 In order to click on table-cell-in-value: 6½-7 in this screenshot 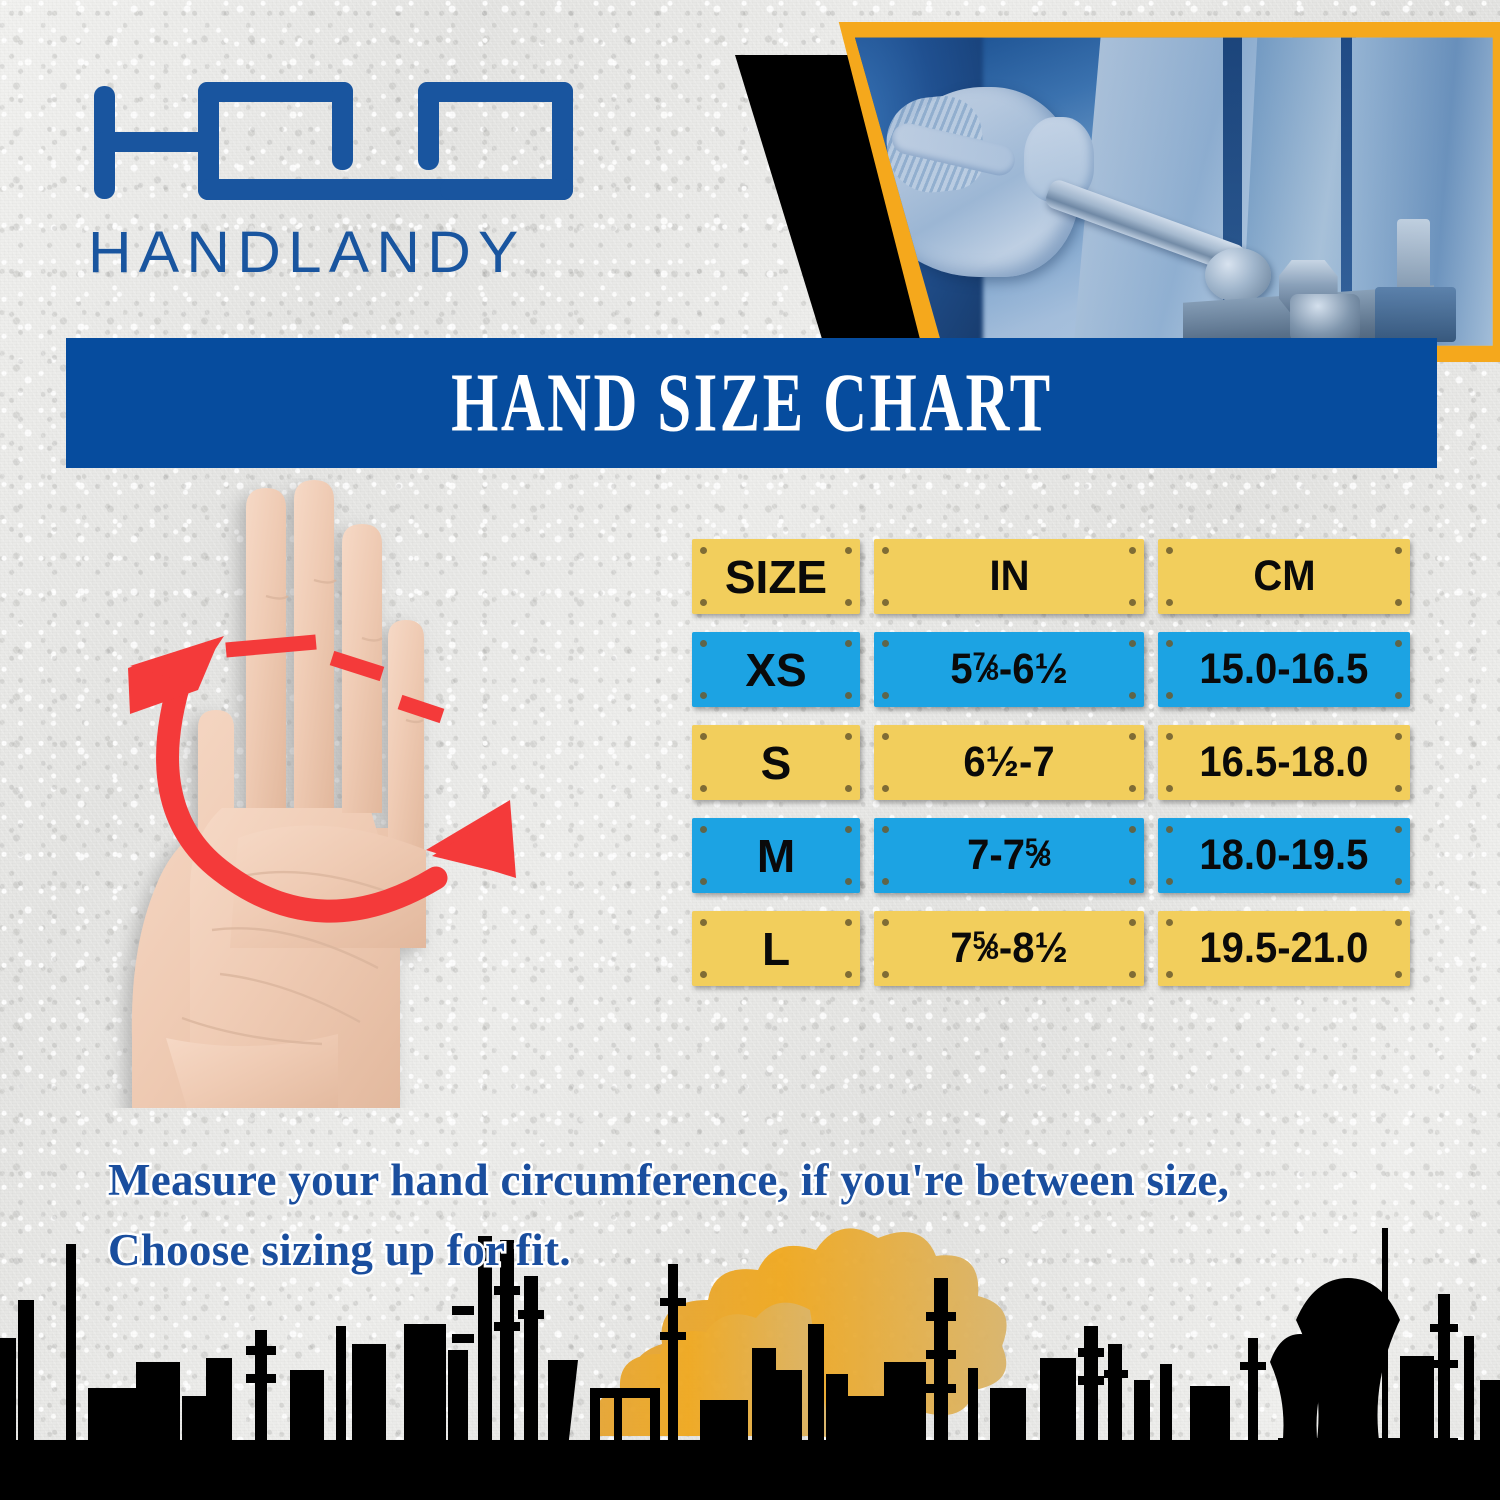, I will do `click(1009, 762)`.